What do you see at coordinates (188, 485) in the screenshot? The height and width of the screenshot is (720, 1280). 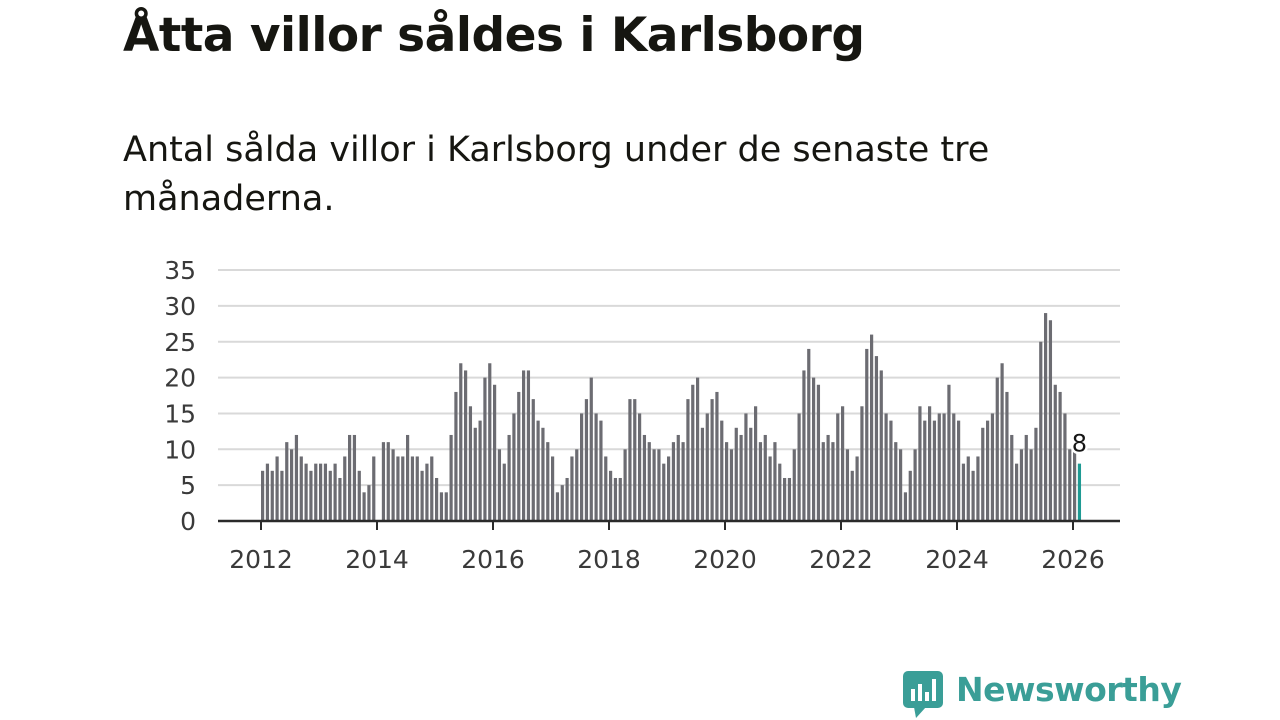 I see `y-tick-label: 5` at bounding box center [188, 485].